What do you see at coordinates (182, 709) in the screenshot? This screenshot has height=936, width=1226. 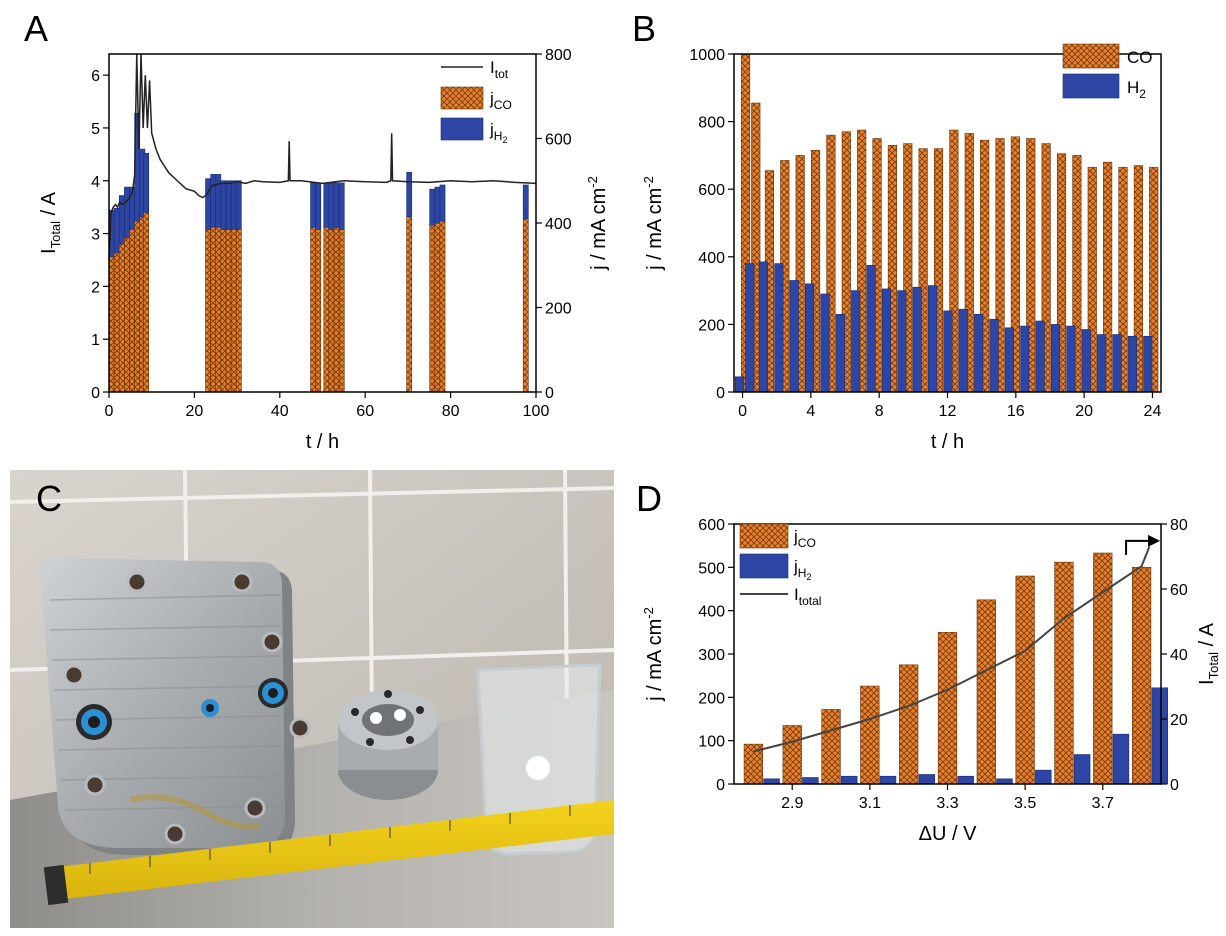 I see `fitting-icon` at bounding box center [182, 709].